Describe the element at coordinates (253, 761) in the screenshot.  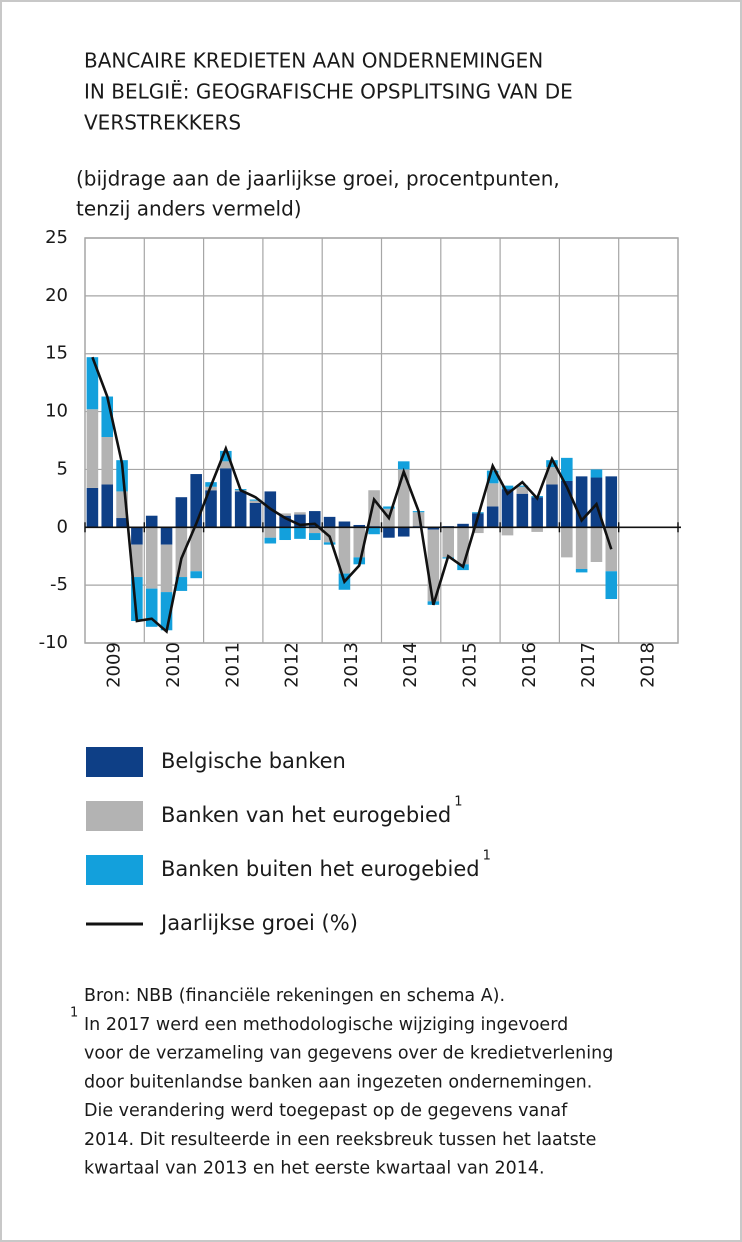
I see `legend-label: Belgische banken` at that location.